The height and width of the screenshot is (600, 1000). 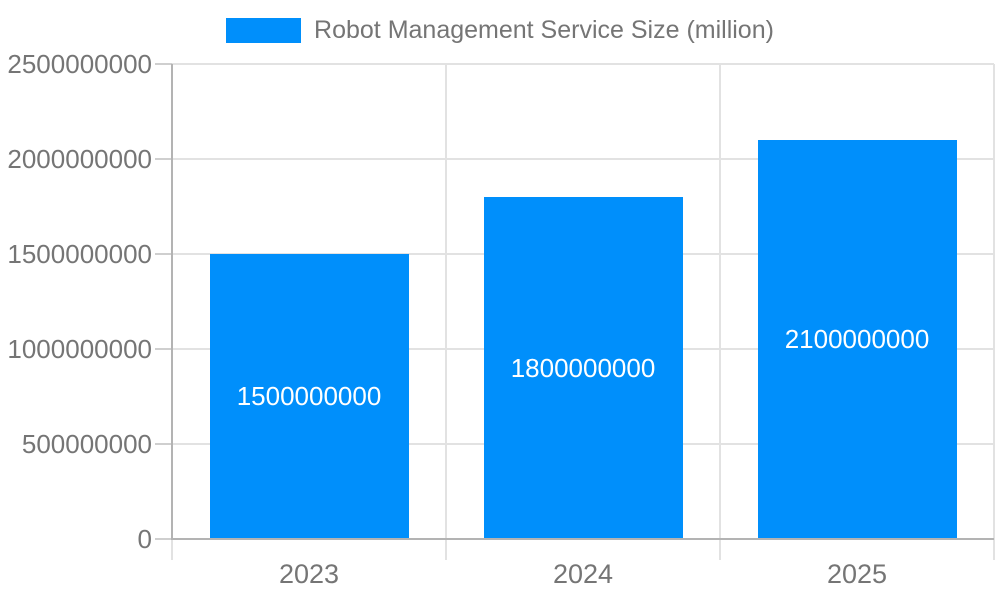 I want to click on y-tick-label: 2500000000, so click(x=79, y=64).